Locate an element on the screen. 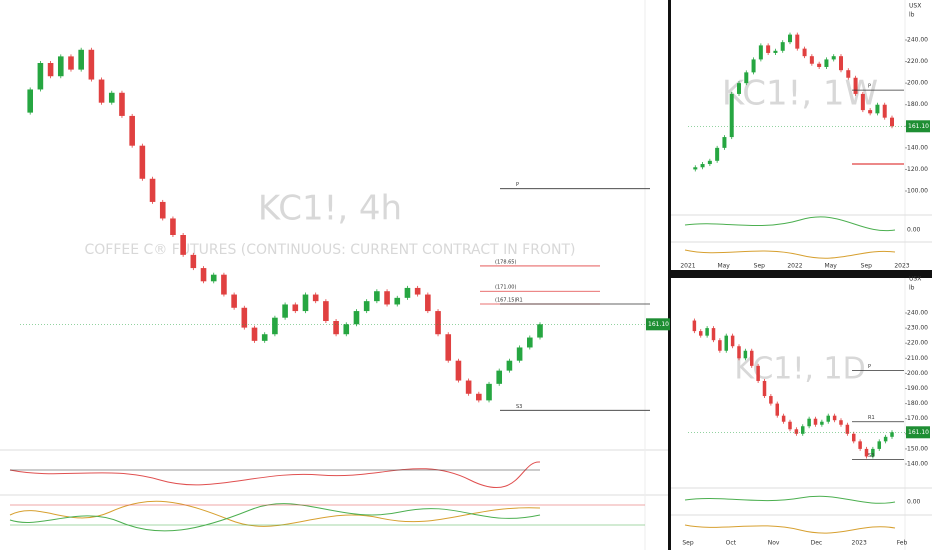  unit: USX is located at coordinates (915, 6).